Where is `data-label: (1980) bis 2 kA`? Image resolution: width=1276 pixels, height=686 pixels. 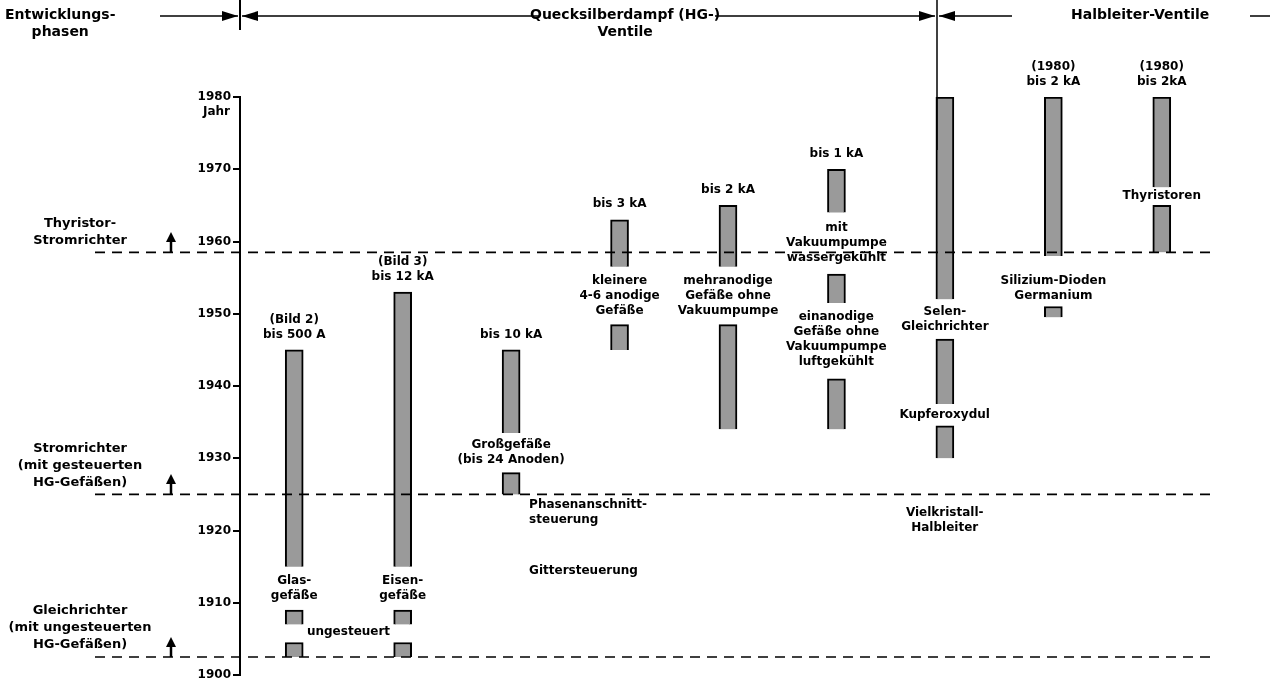
data-label: (1980) bis 2 kA is located at coordinates (1053, 73).